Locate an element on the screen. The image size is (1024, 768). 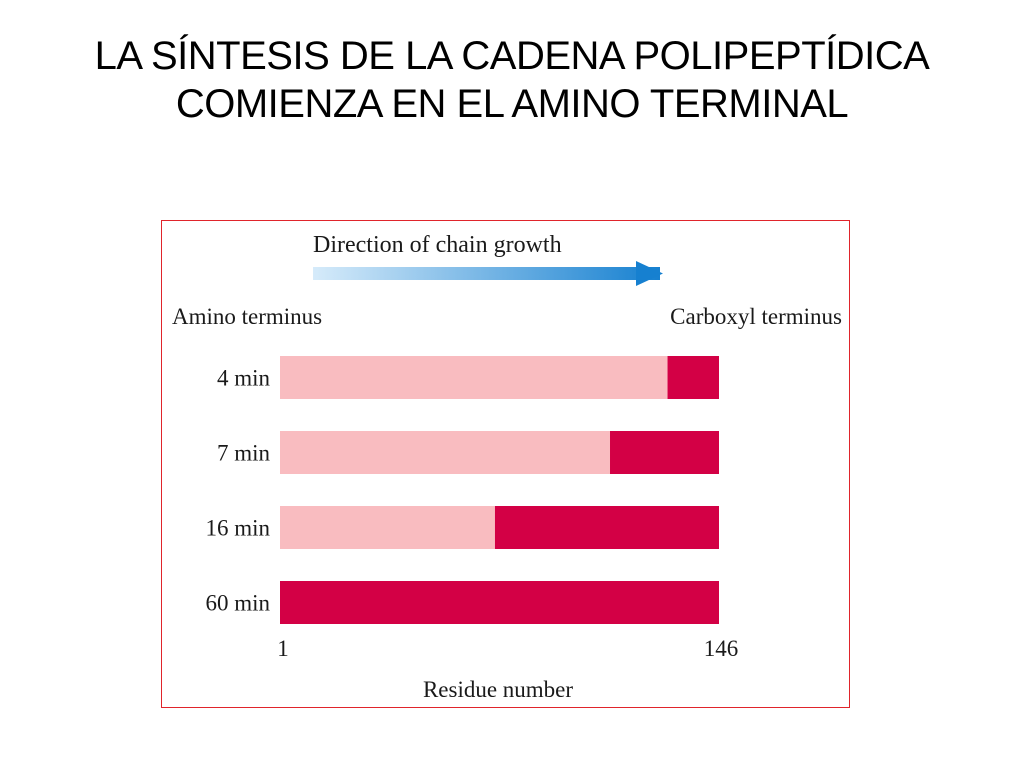
time-label: 60 min is located at coordinates (237, 603).